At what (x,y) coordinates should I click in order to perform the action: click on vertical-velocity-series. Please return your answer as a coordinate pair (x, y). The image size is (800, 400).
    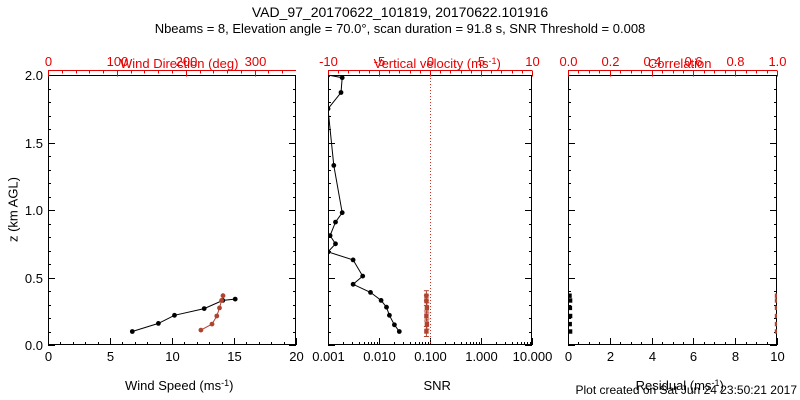
    Looking at the image, I should click on (426, 313).